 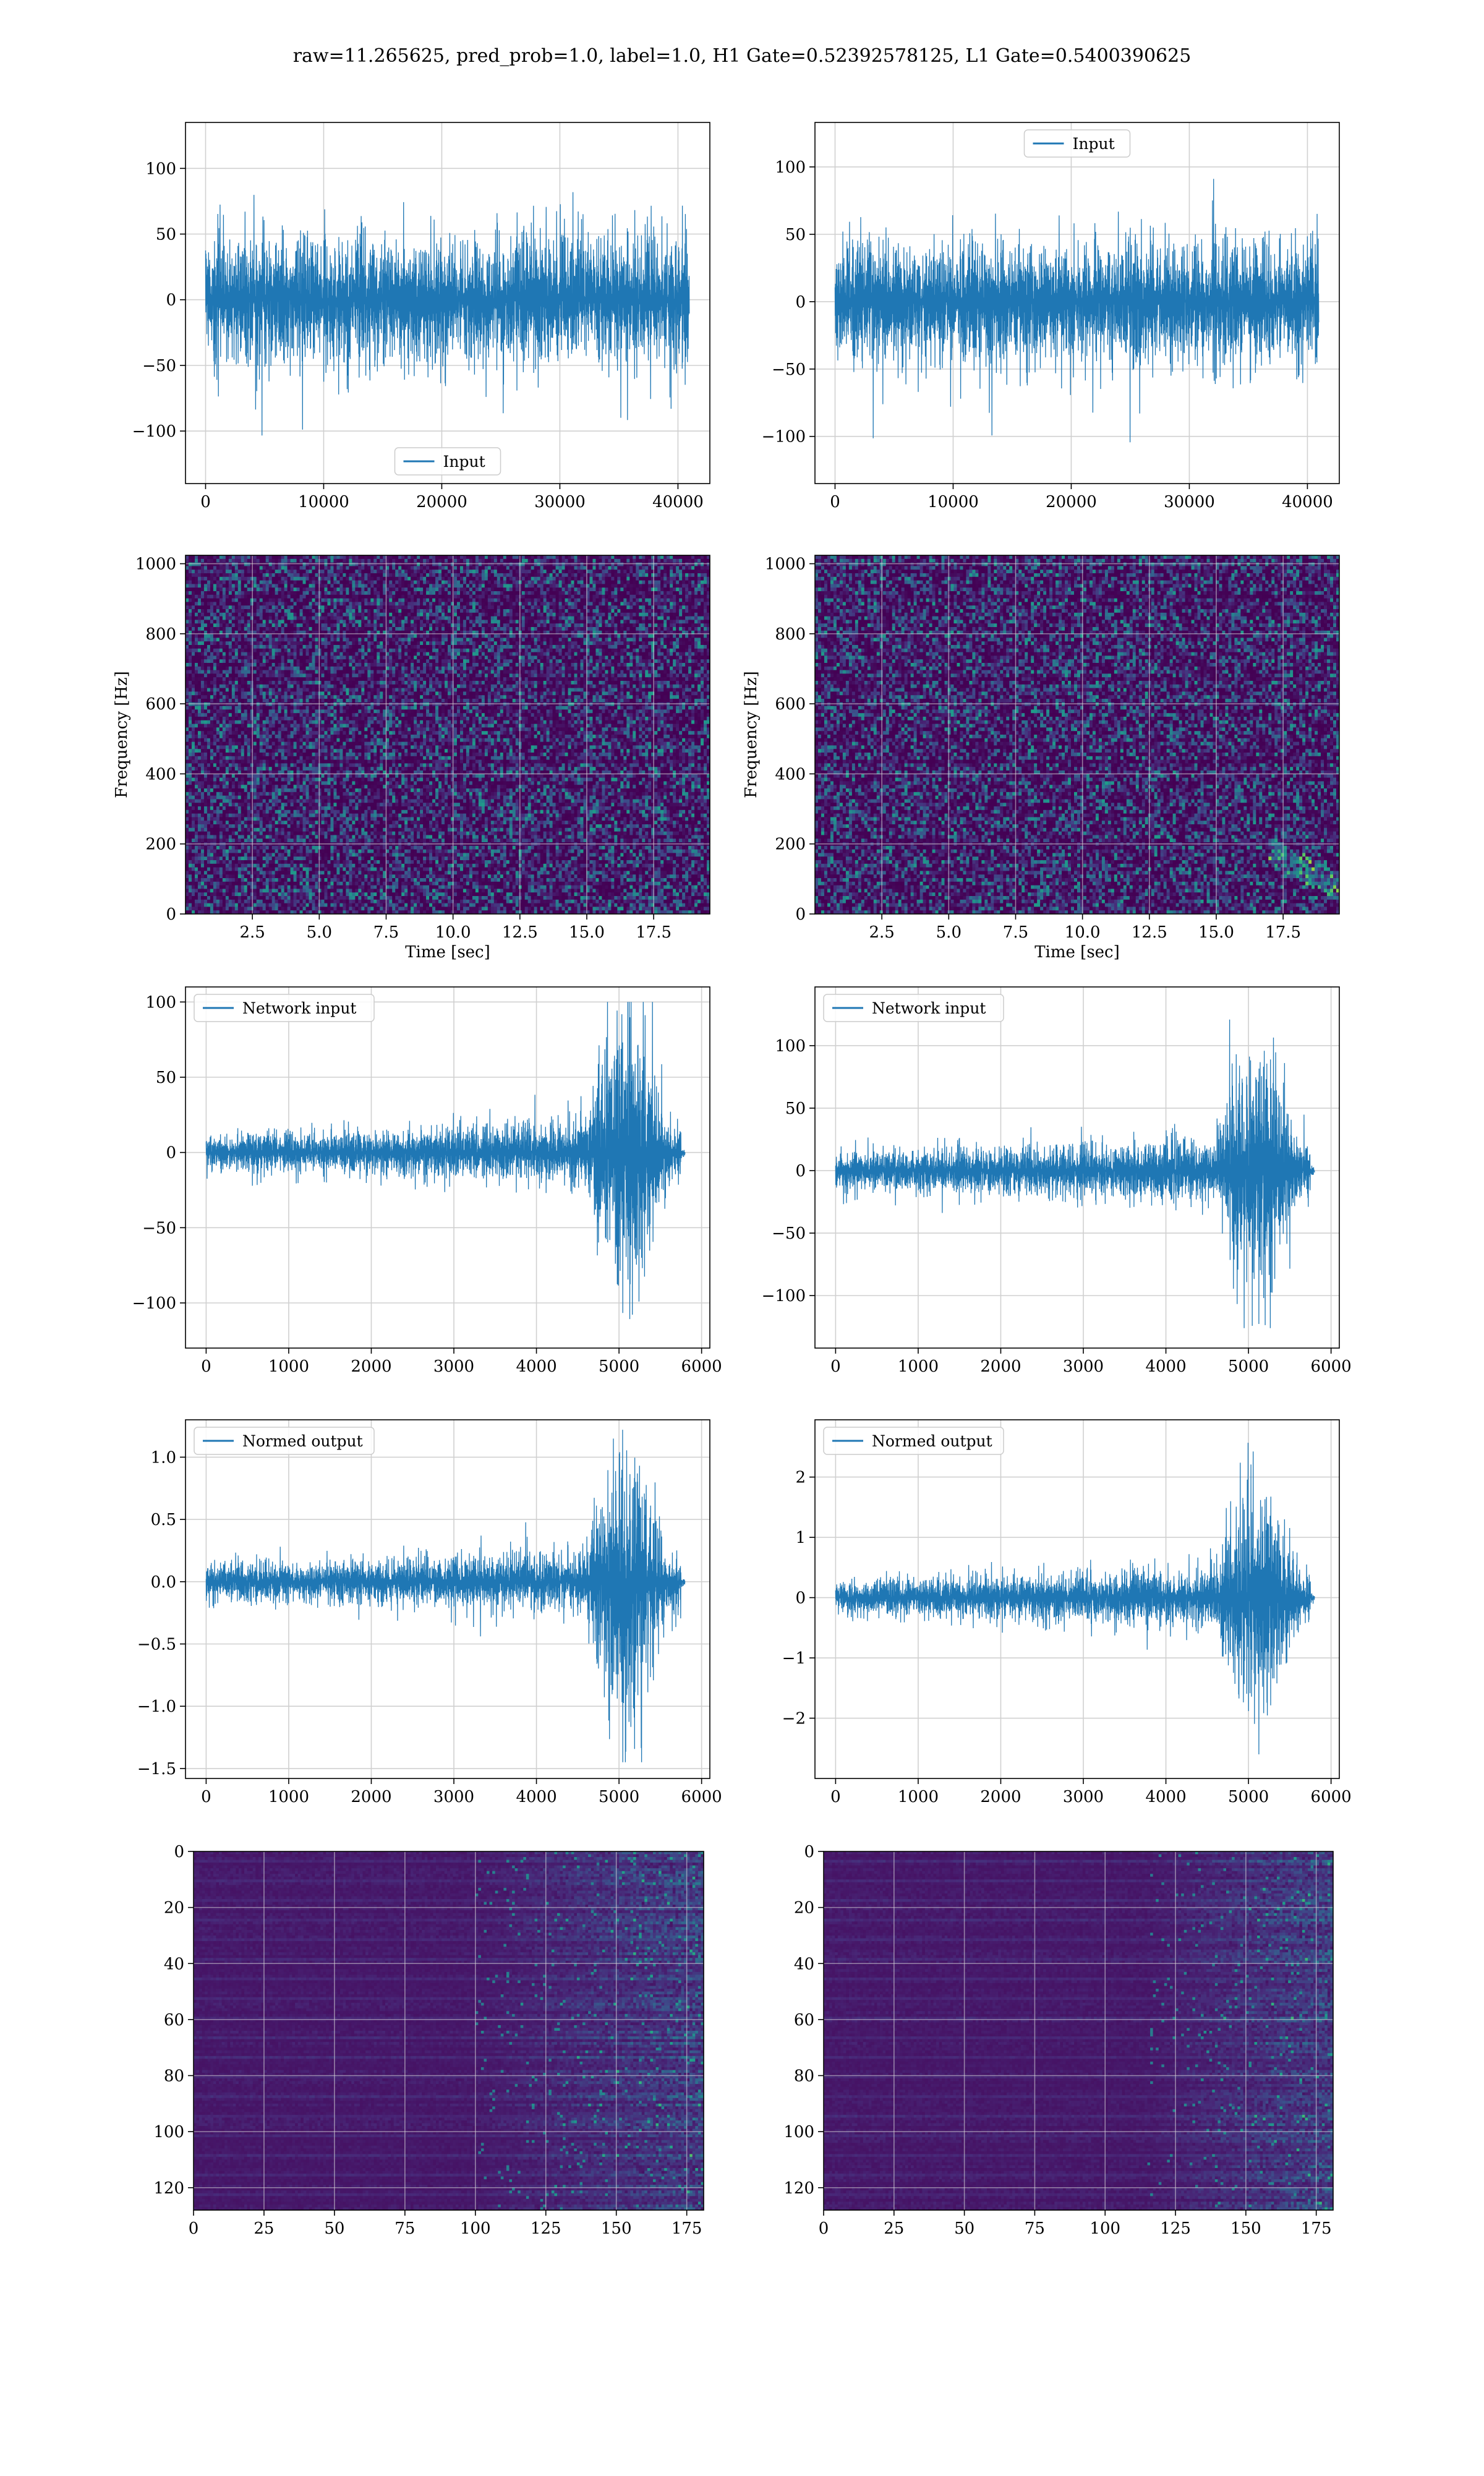 I want to click on h1-spectrogram-ytick-label: 800, so click(x=160, y=634).